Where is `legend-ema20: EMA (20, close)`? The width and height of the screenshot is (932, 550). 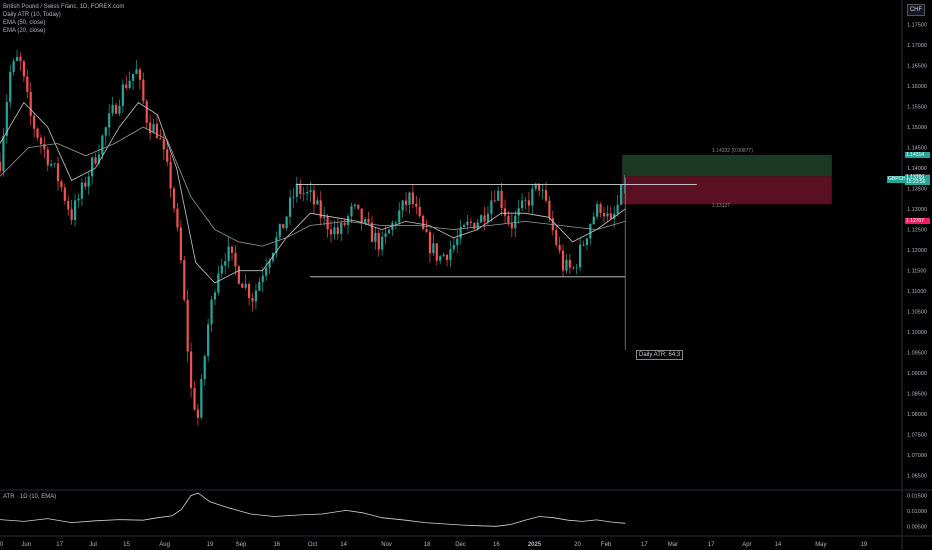 legend-ema20: EMA (20, close) is located at coordinates (24, 31).